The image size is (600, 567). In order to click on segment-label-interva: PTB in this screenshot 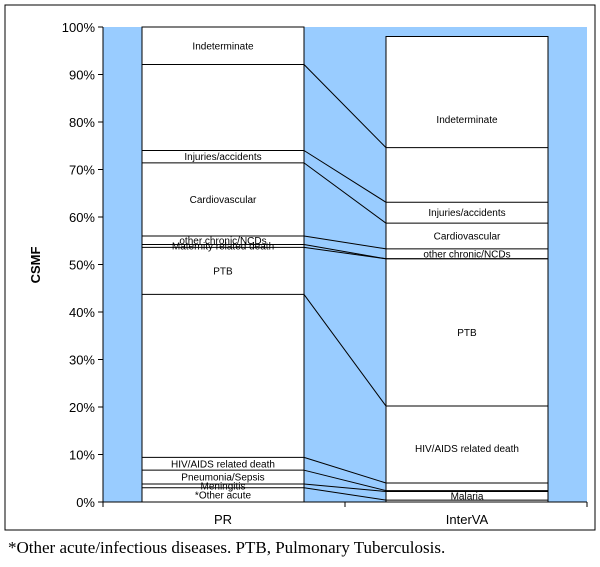, I will do `click(467, 333)`.